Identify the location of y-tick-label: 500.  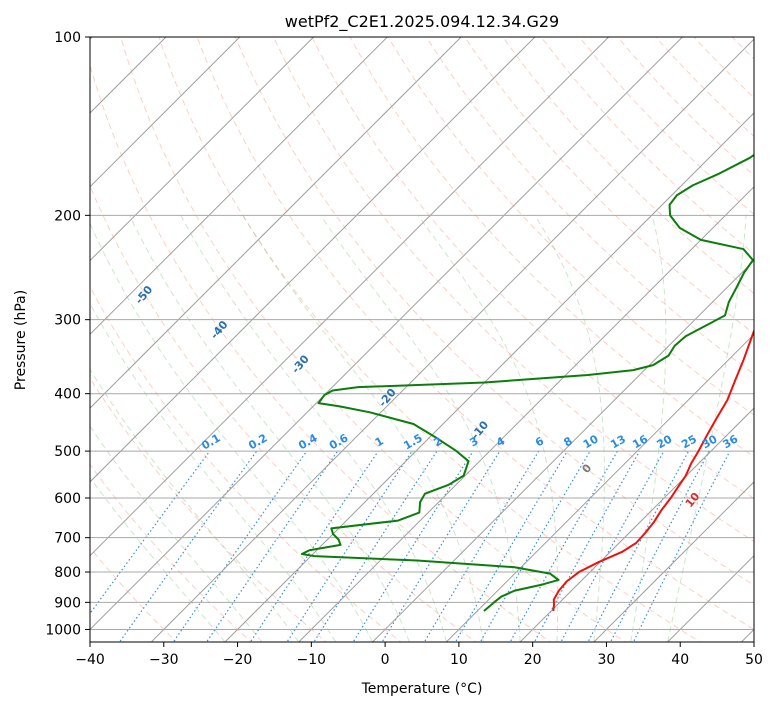
(67, 452).